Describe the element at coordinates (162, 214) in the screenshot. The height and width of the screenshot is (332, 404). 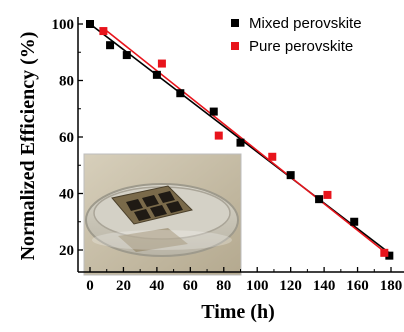
I see `inset-photo` at that location.